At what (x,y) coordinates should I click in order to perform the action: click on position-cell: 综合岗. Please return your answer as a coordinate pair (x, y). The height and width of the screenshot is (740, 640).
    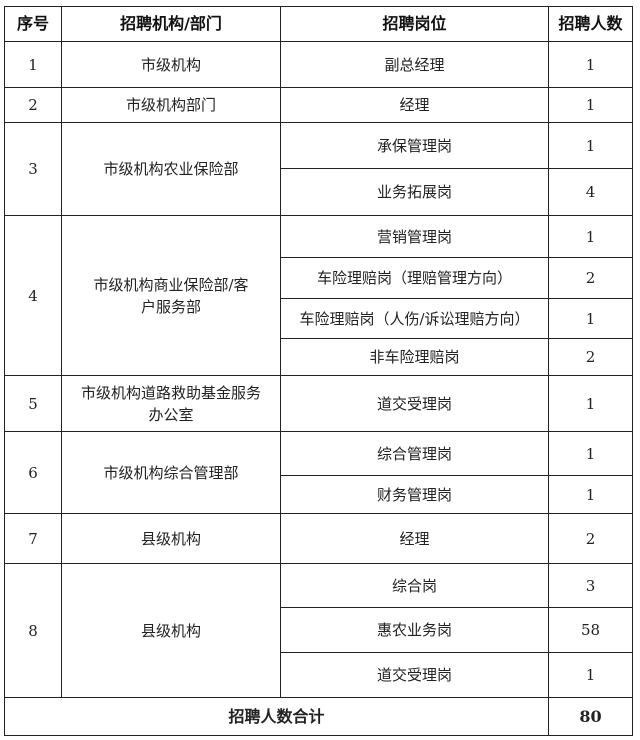
    Looking at the image, I should click on (414, 585).